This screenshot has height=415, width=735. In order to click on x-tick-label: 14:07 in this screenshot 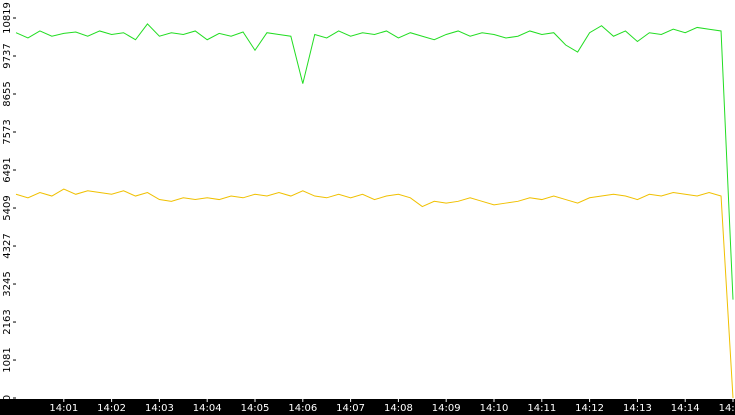, I will do `click(350, 408)`.